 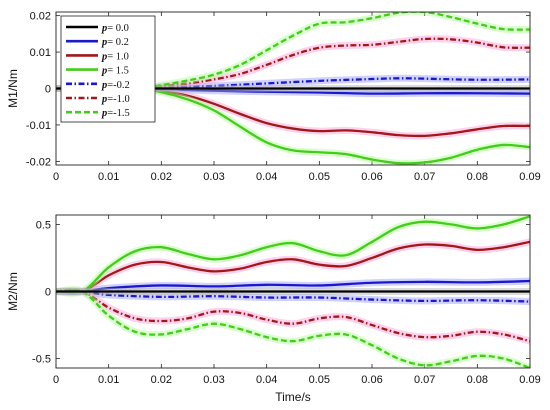 I want to click on x-tick-labels-m1: 0 0.01 0.02 0.03 0.04 0.05 0.06 0.07 0.08 0.09, so click(x=297, y=177).